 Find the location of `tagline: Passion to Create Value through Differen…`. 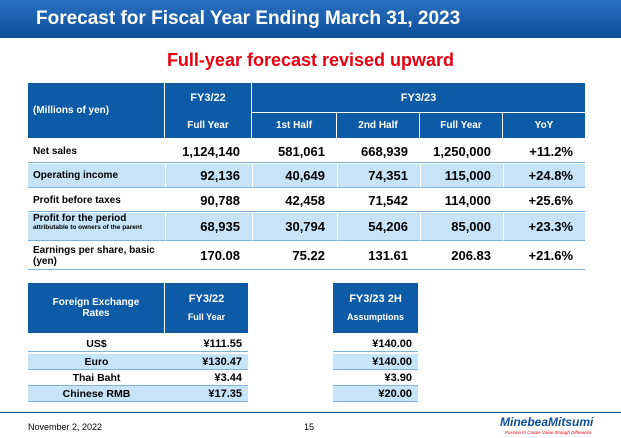

tagline: Passion to Create Value through Differen… is located at coordinates (548, 432).